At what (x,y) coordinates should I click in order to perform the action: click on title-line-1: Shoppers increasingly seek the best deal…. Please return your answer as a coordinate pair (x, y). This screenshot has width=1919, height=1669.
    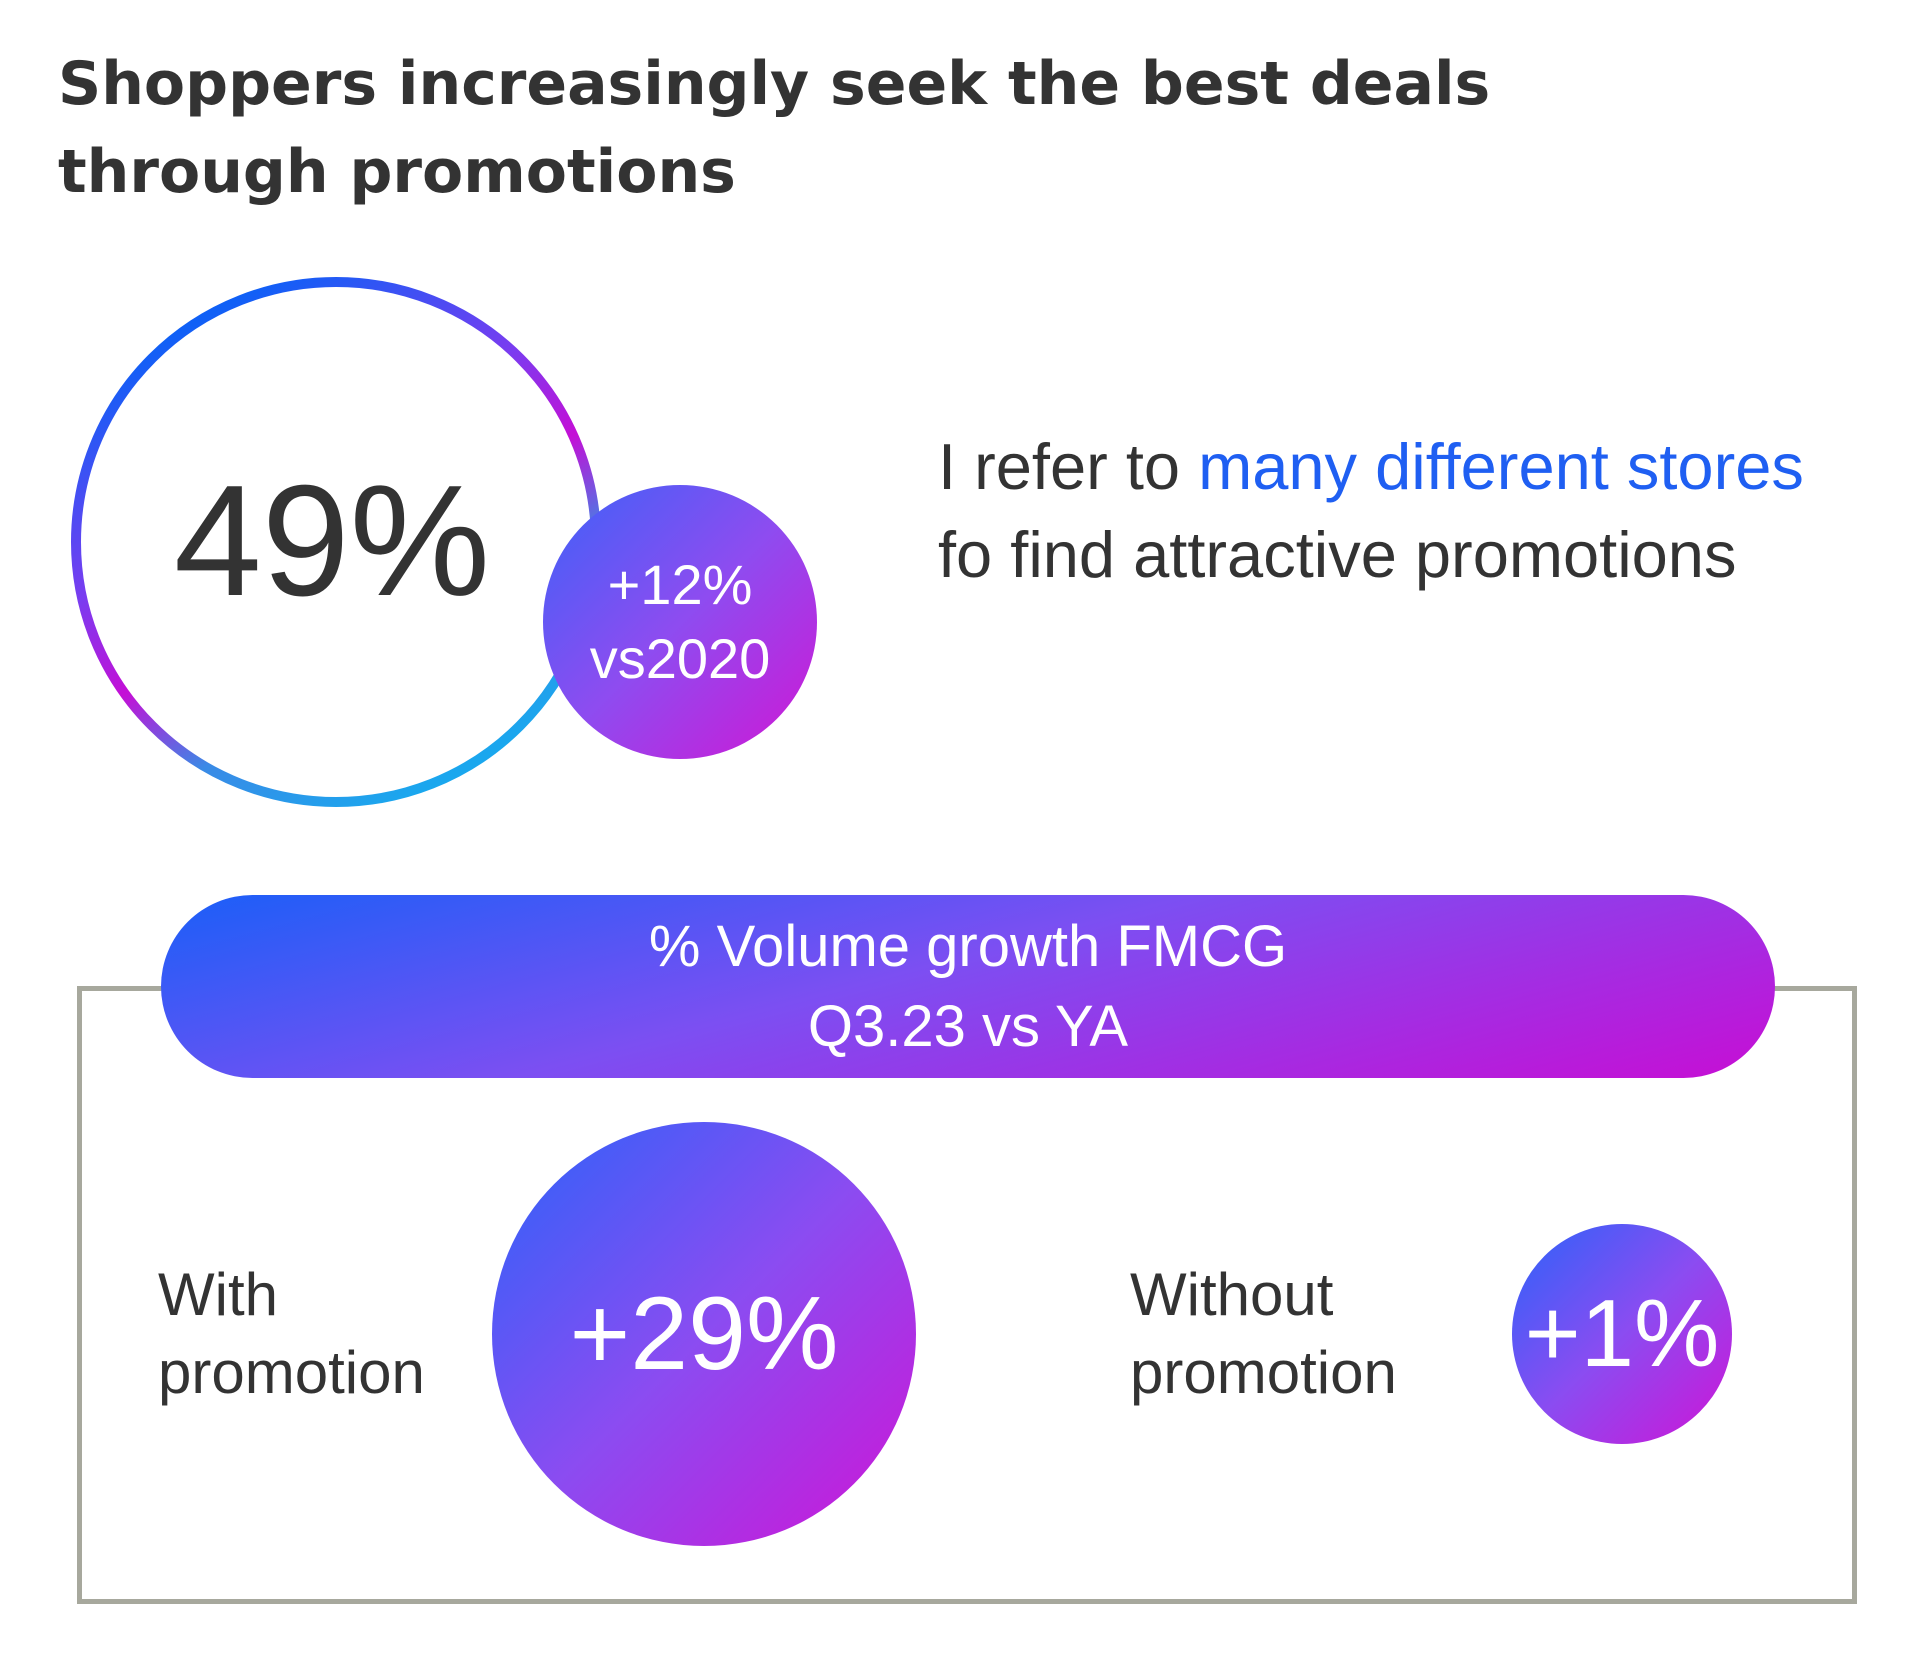
    Looking at the image, I should click on (774, 84).